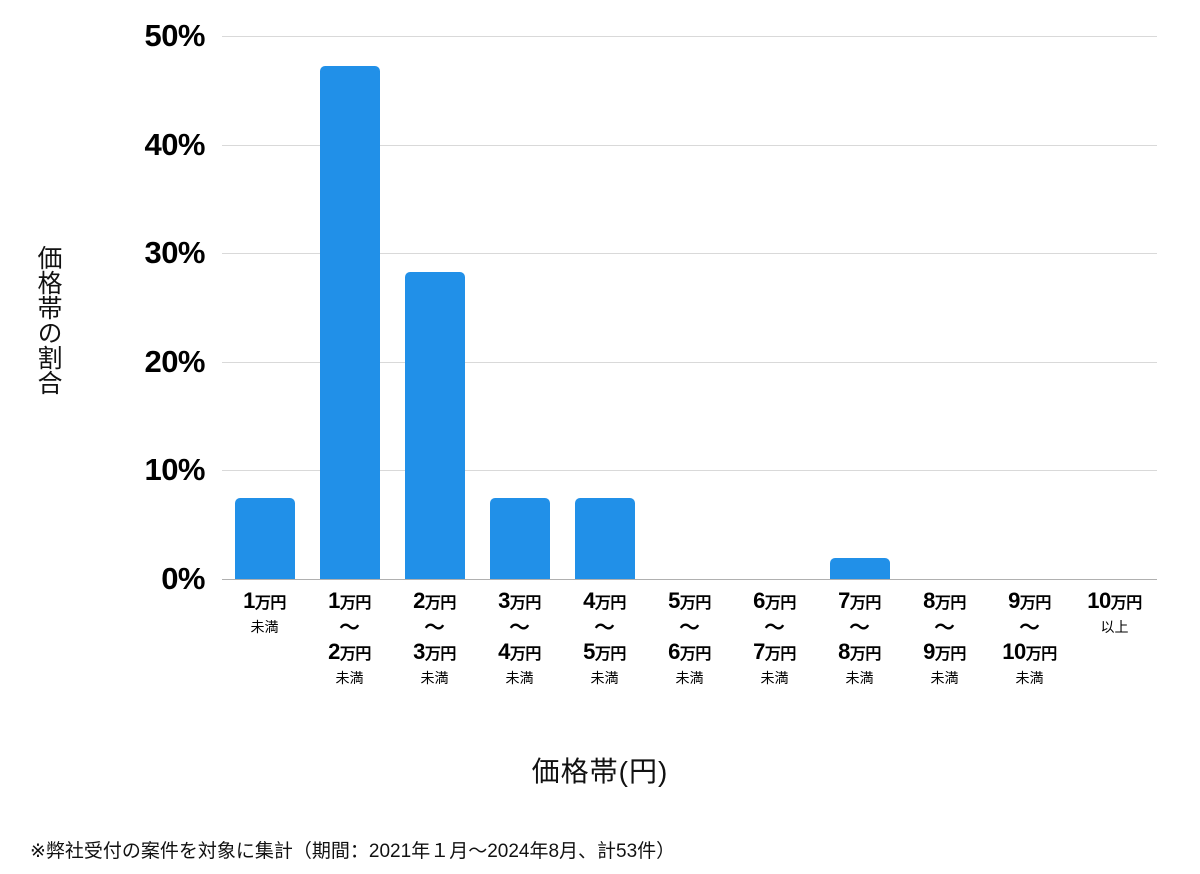  What do you see at coordinates (183, 578) in the screenshot?
I see `y-axis-tick-label: 0%` at bounding box center [183, 578].